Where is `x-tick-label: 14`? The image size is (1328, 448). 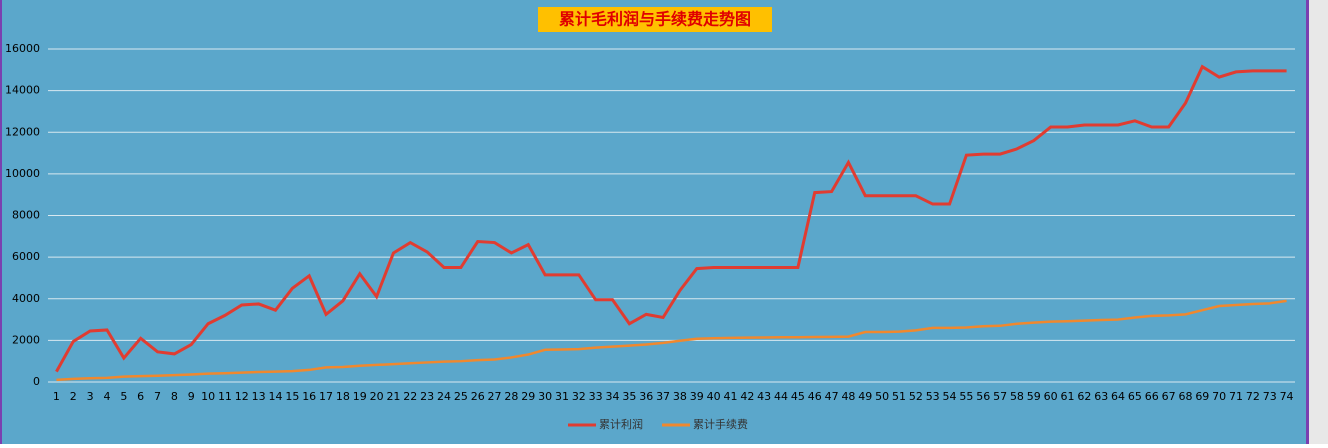 x-tick-label: 14 is located at coordinates (275, 396).